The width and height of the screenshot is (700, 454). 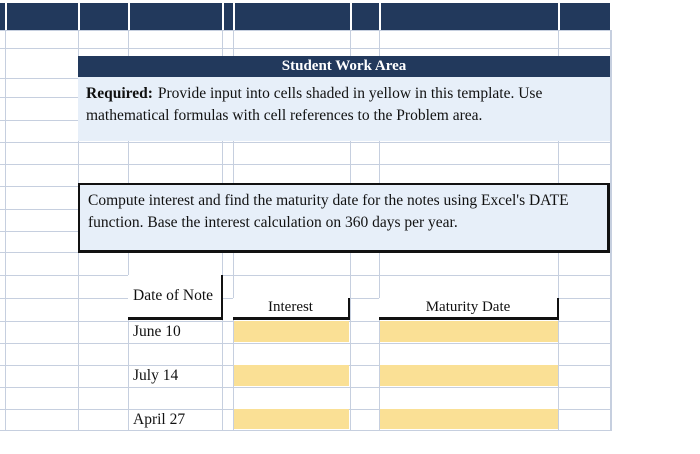 What do you see at coordinates (469, 309) in the screenshot?
I see `column-header-maturity-date: Maturity Date` at bounding box center [469, 309].